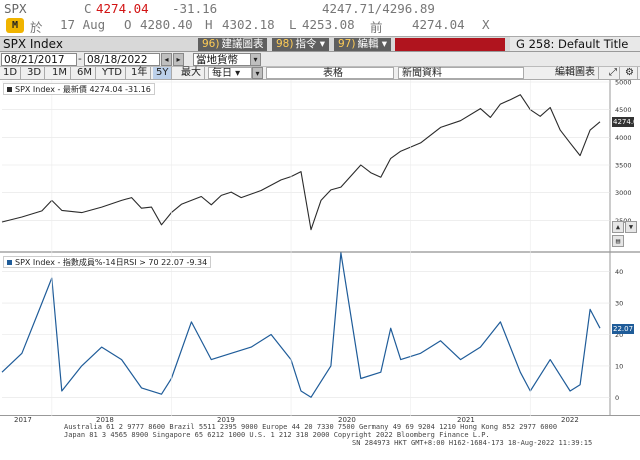 This screenshot has width=640, height=460. Describe the element at coordinates (112, 73) in the screenshot. I see `period-ytd: YTD` at that location.